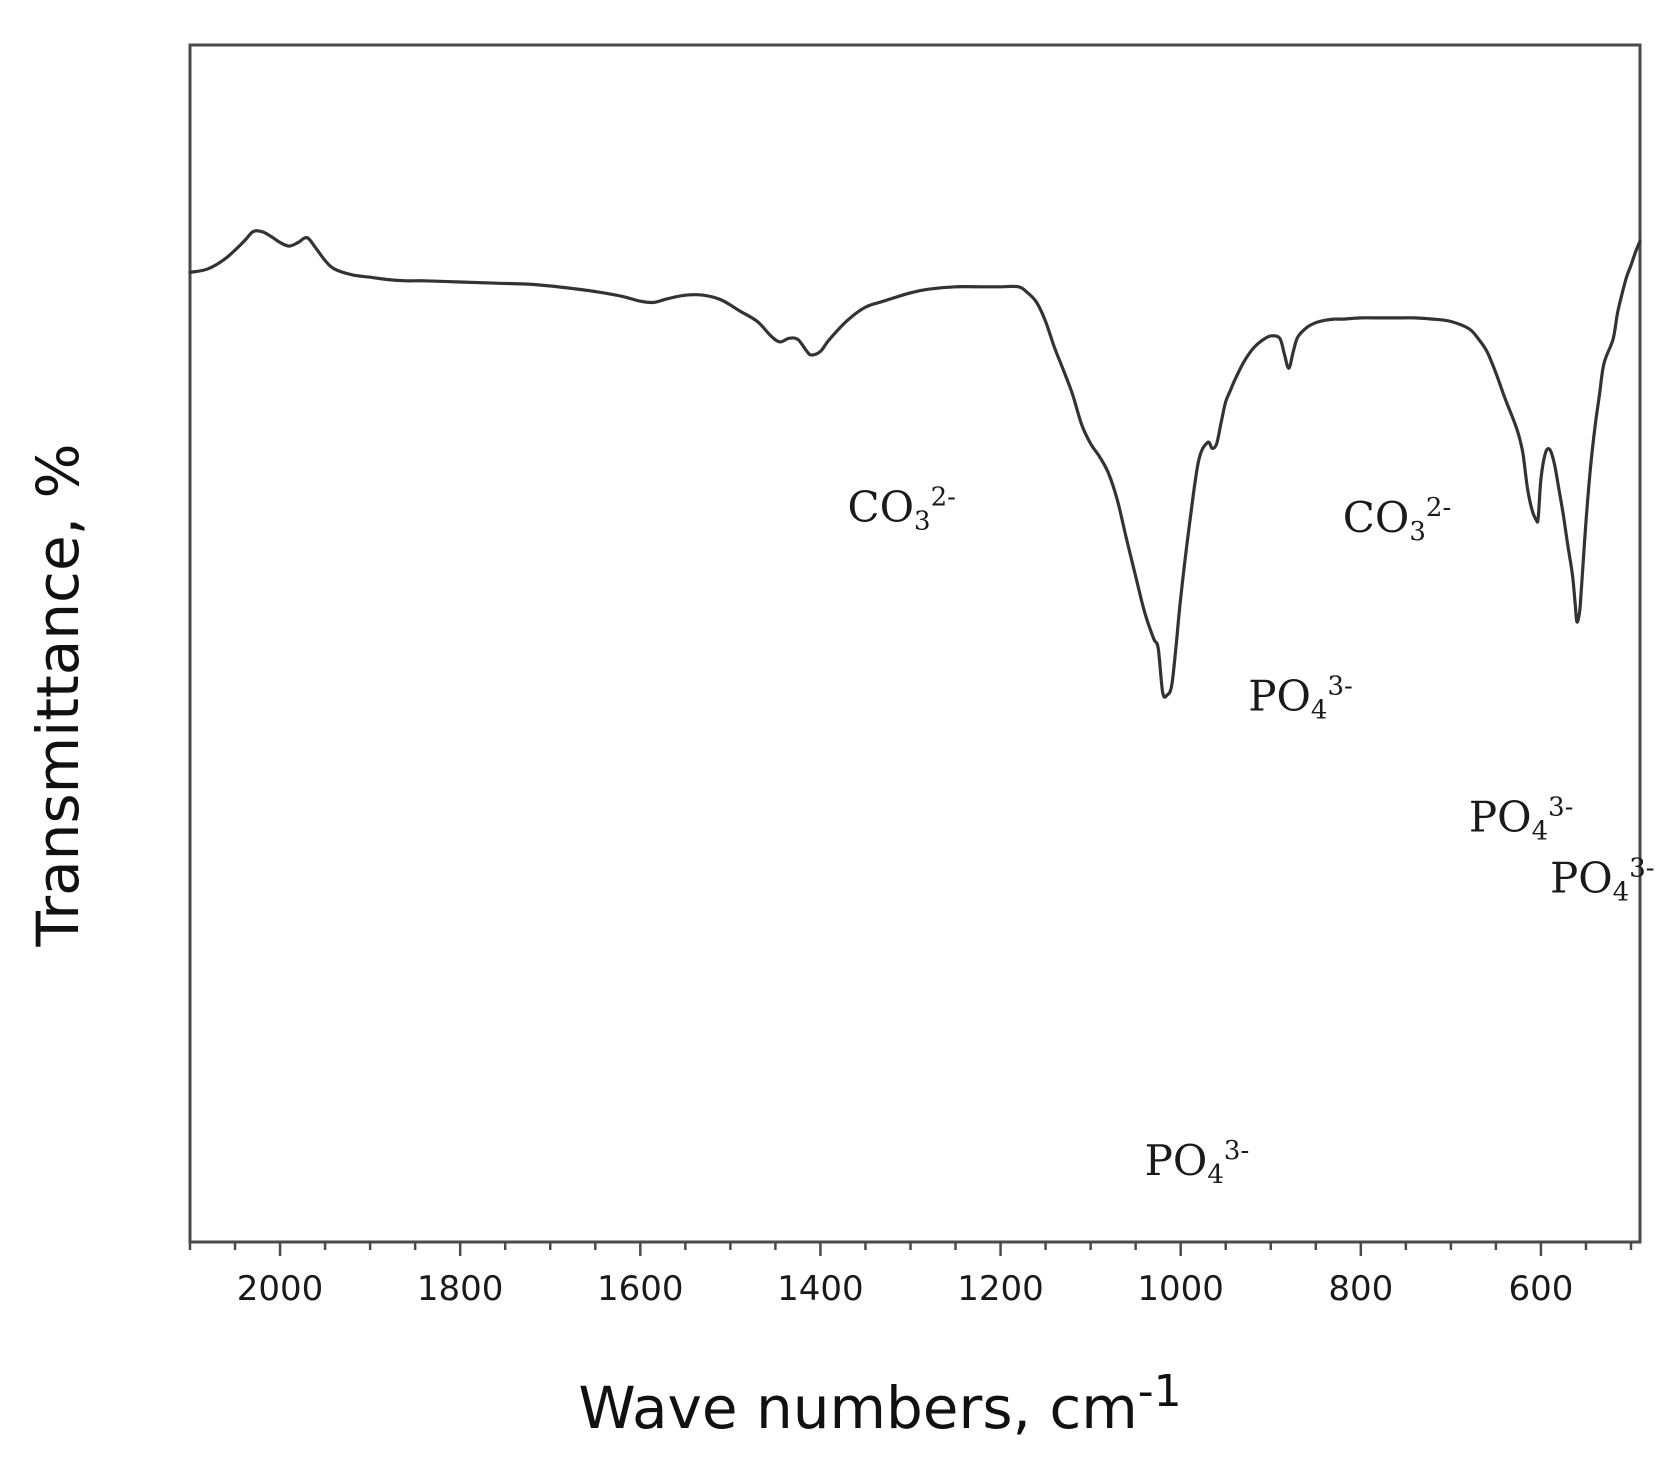 This screenshot has height=1471, width=1658. Describe the element at coordinates (460, 1289) in the screenshot. I see `x-tick-label: 1800` at that location.